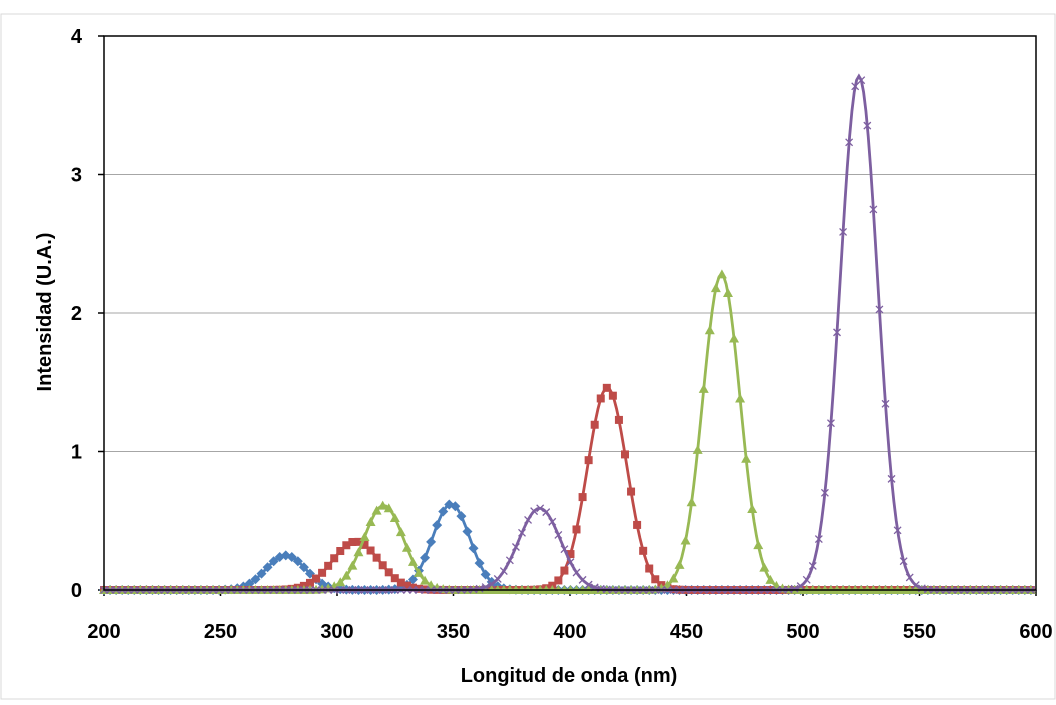 This screenshot has width=1056, height=705. I want to click on y-tick-label: 3, so click(76, 176).